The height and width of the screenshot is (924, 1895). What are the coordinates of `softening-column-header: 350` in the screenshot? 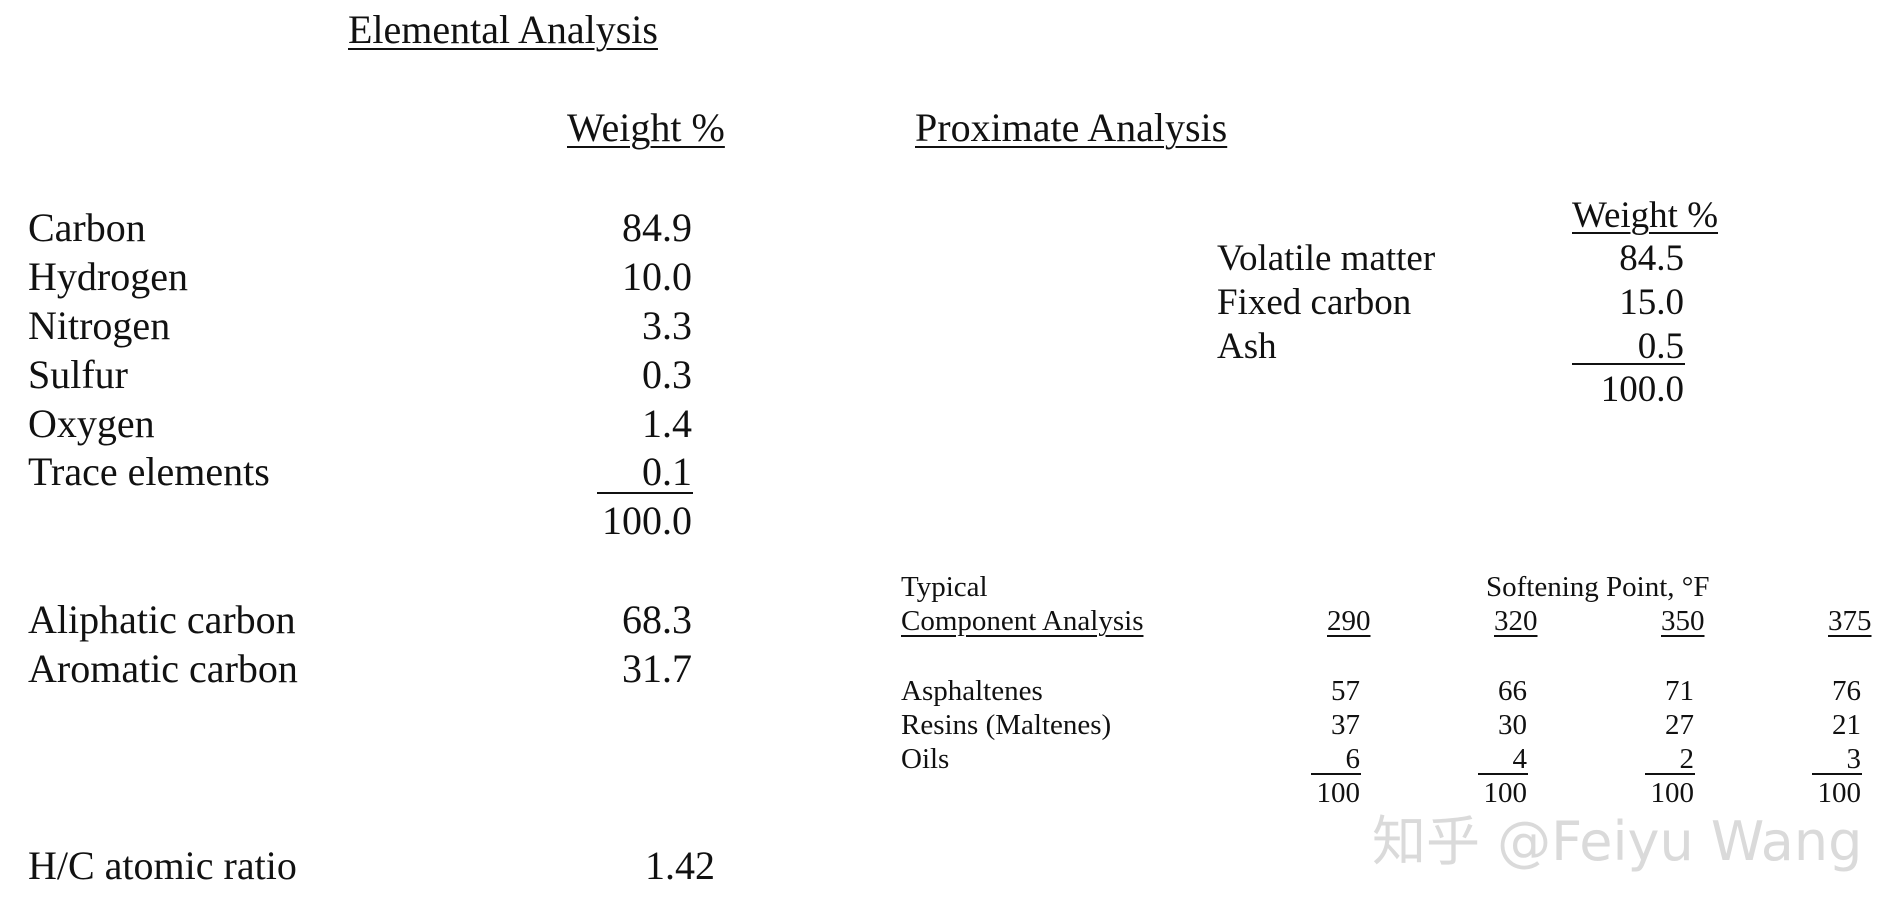 It's located at (1683, 621).